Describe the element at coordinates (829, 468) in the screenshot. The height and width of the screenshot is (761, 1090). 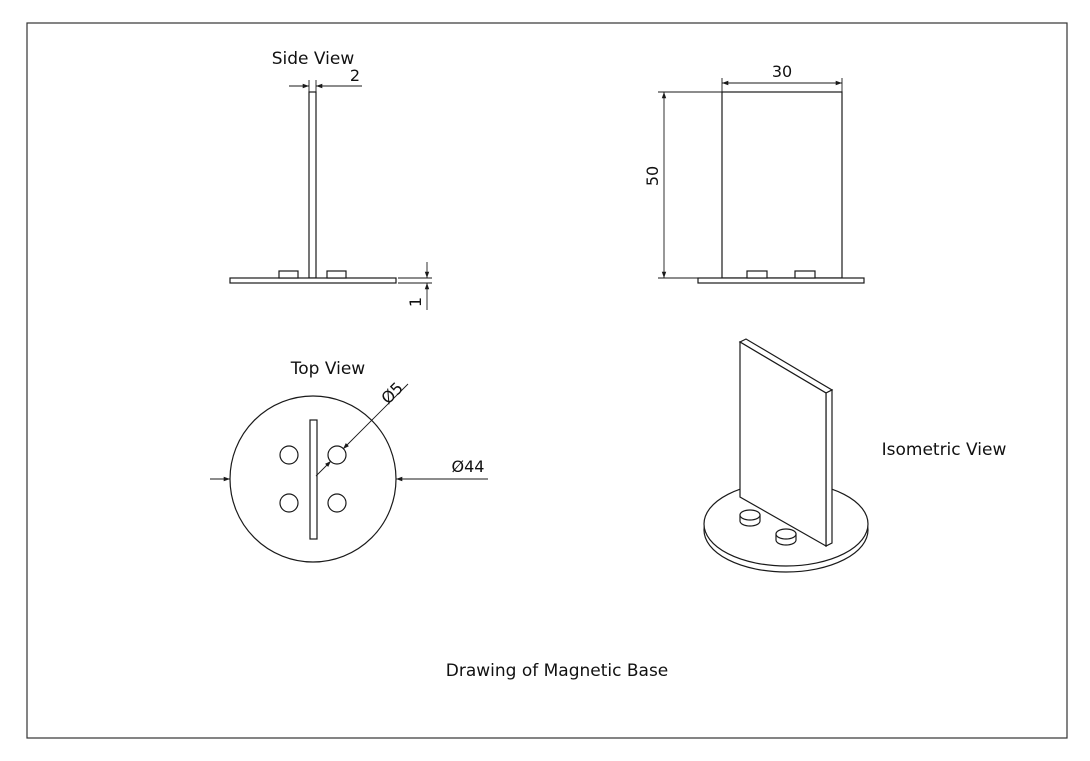
I see `iso-plate-side-edge` at that location.